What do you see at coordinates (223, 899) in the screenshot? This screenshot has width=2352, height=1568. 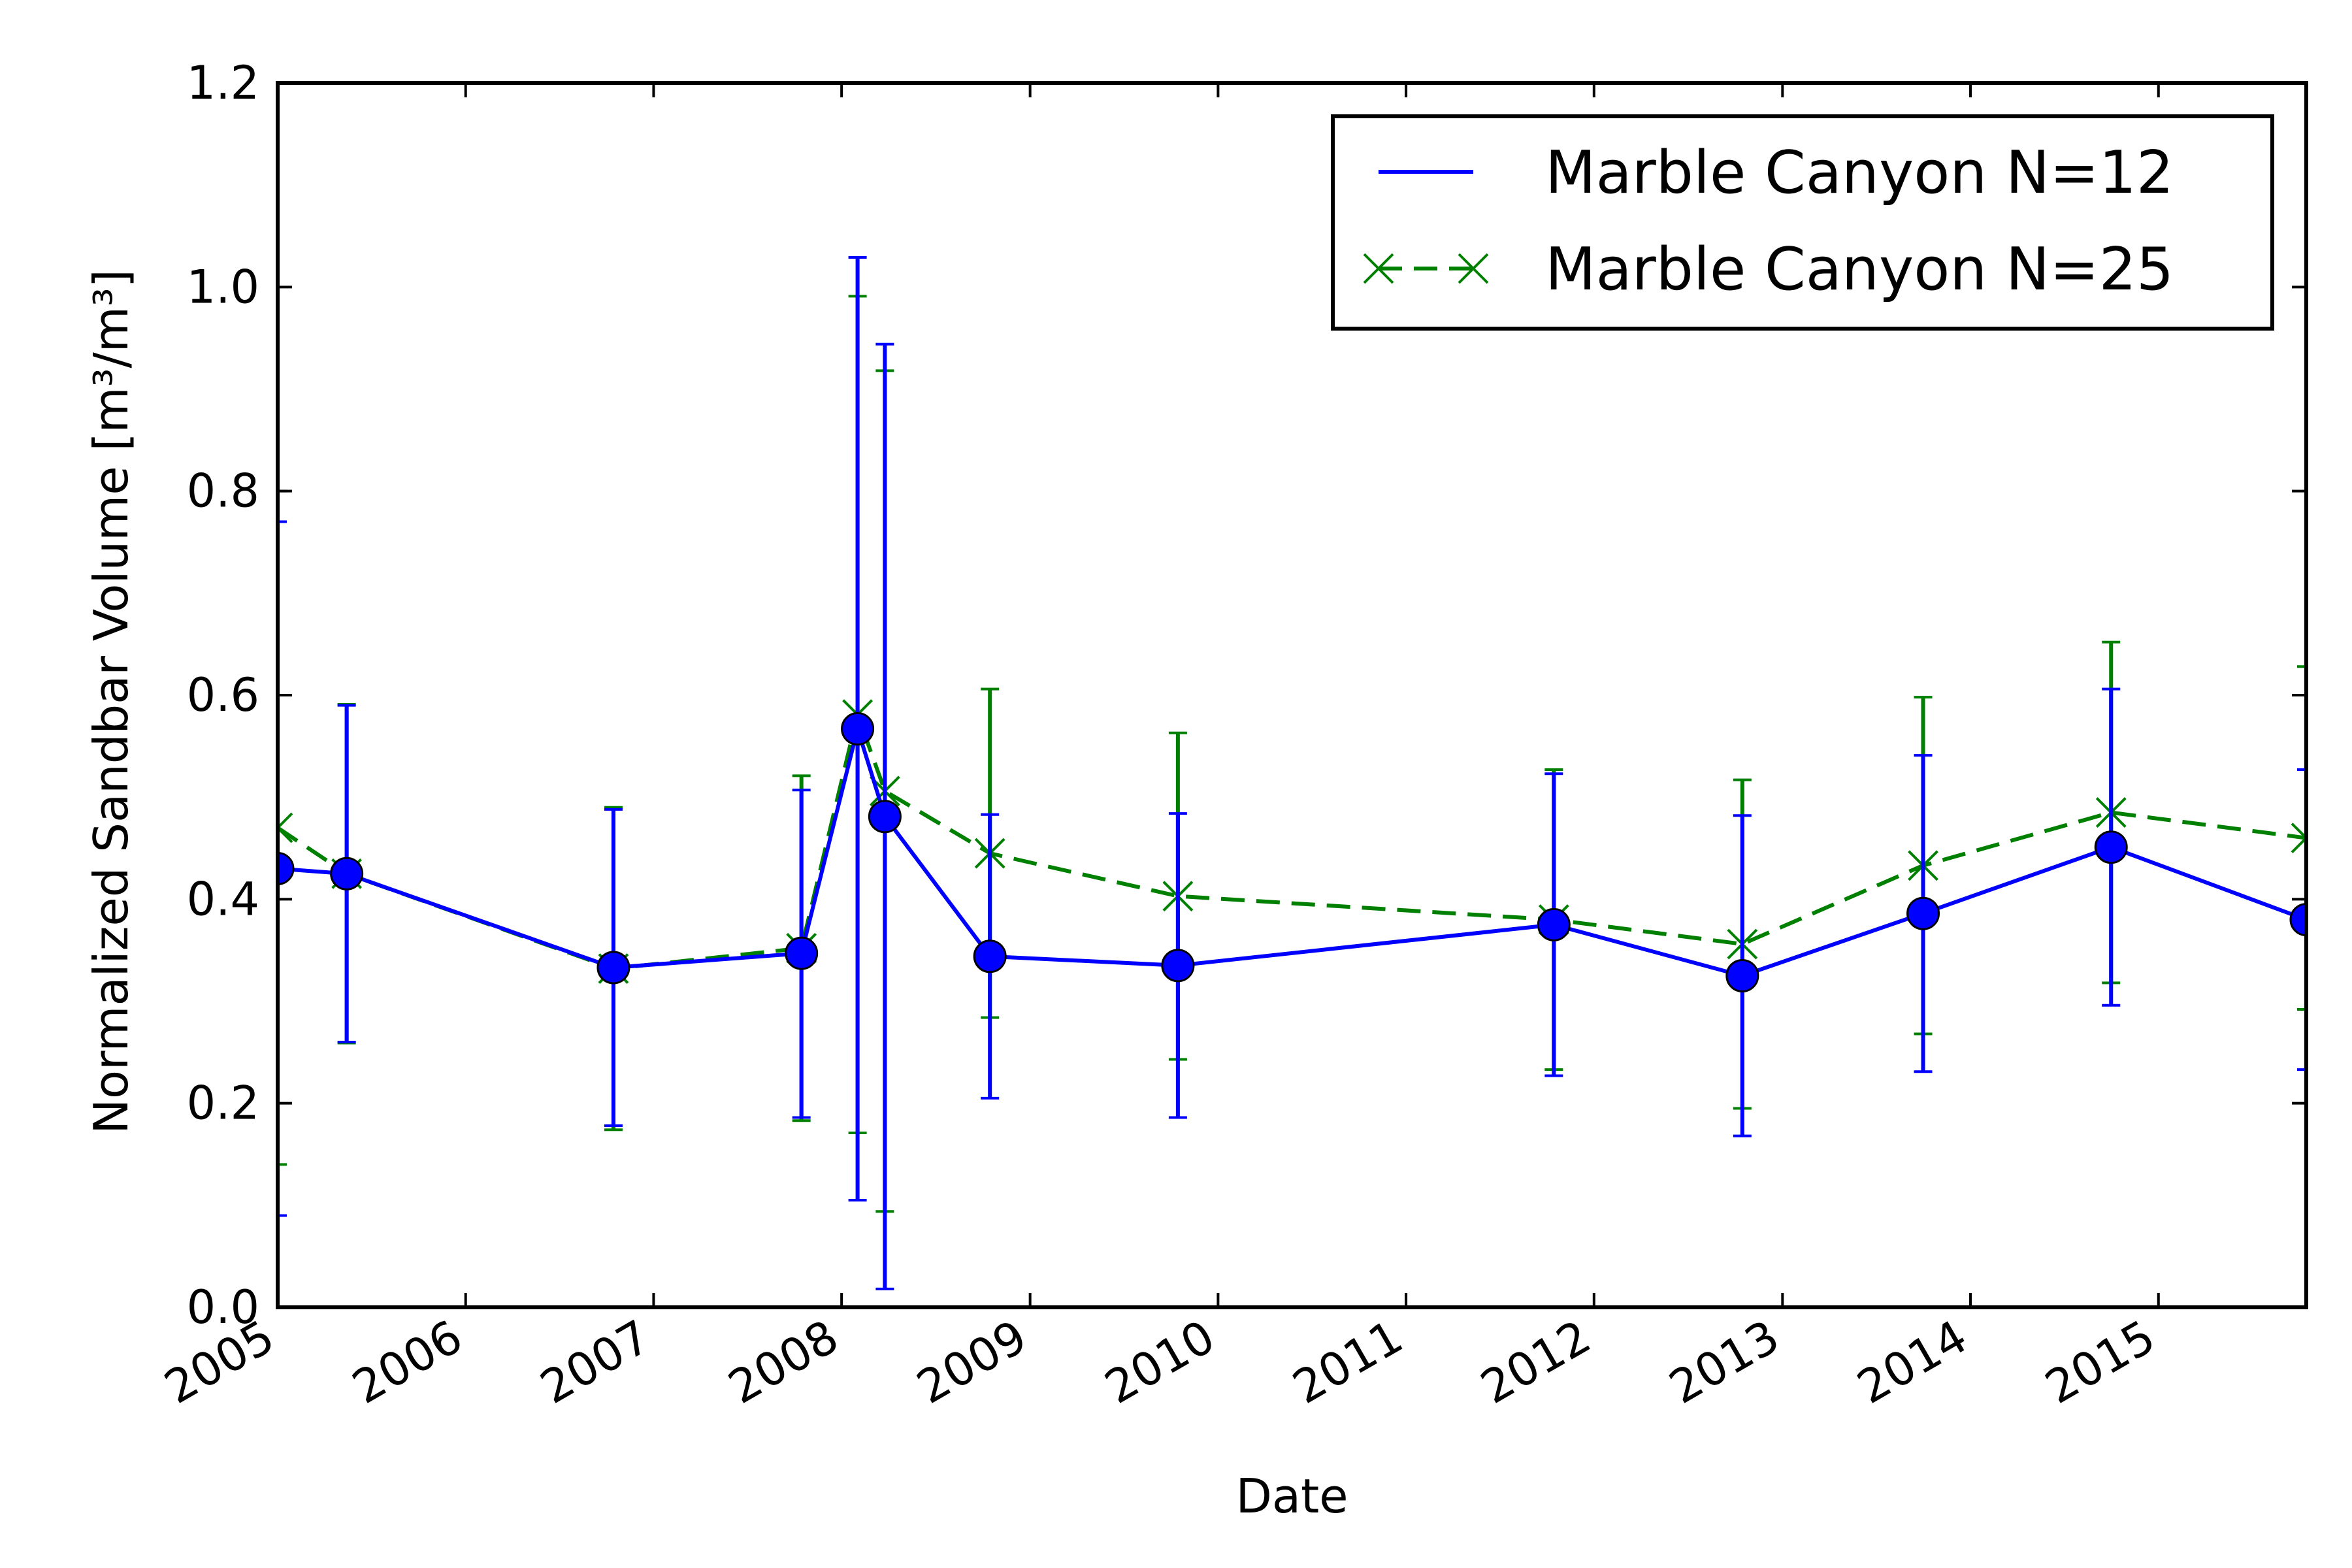 I see `y-tick-label: 0.4` at bounding box center [223, 899].